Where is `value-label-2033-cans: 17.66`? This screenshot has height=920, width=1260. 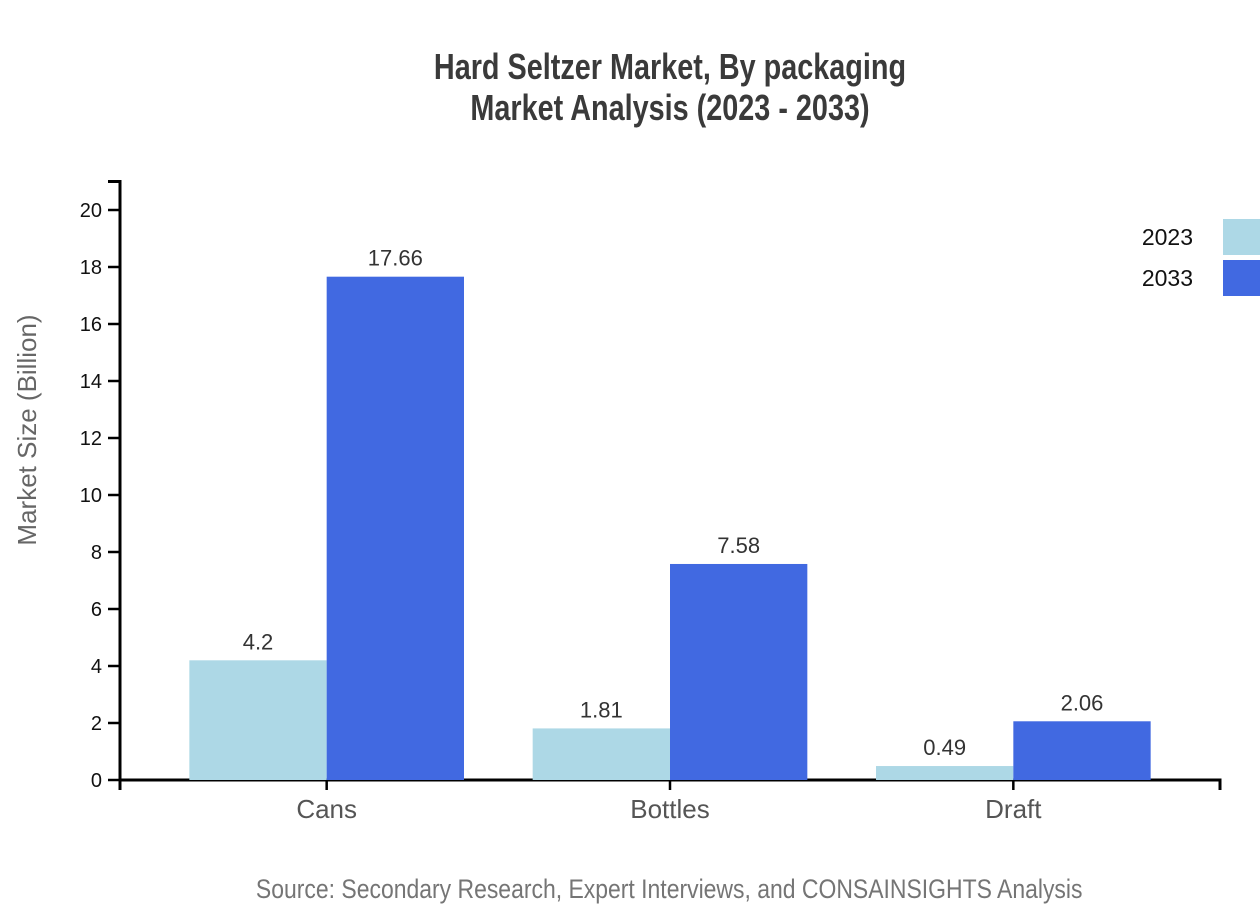
value-label-2033-cans: 17.66 is located at coordinates (395, 258).